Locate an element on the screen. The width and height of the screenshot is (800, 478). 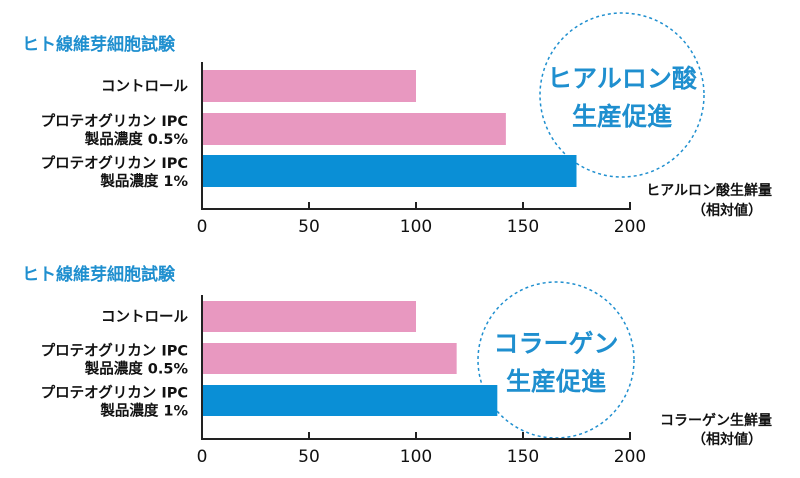
unit-label: ヒアルロン酸生鮮量 is located at coordinates (709, 190).